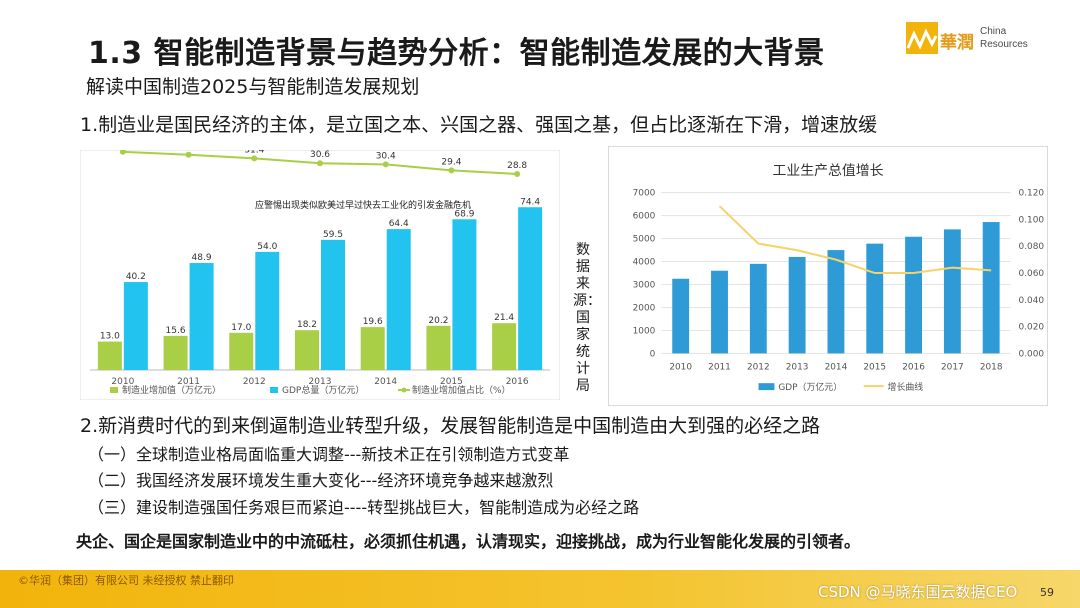 The width and height of the screenshot is (1080, 608). Describe the element at coordinates (913, 367) in the screenshot. I see `chart2-x-tick-label: 2016` at that location.